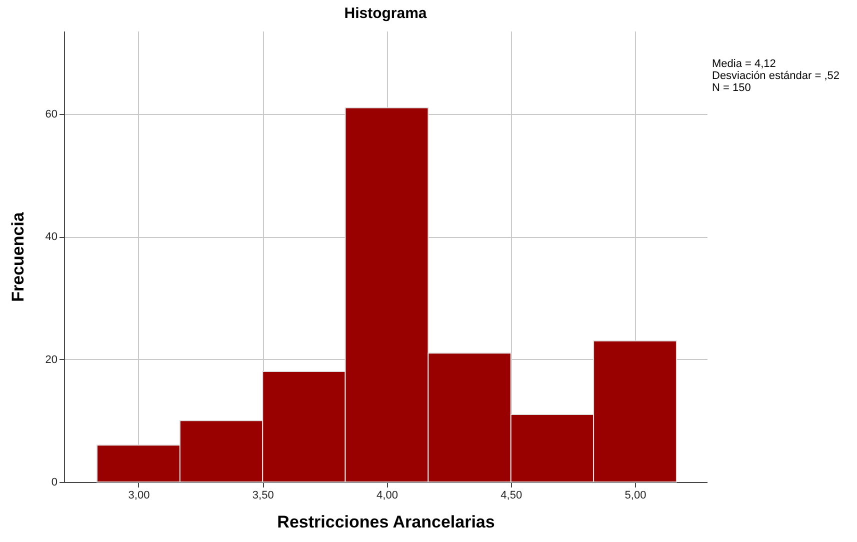  I want to click on x-tick-label: 3,50, so click(263, 496).